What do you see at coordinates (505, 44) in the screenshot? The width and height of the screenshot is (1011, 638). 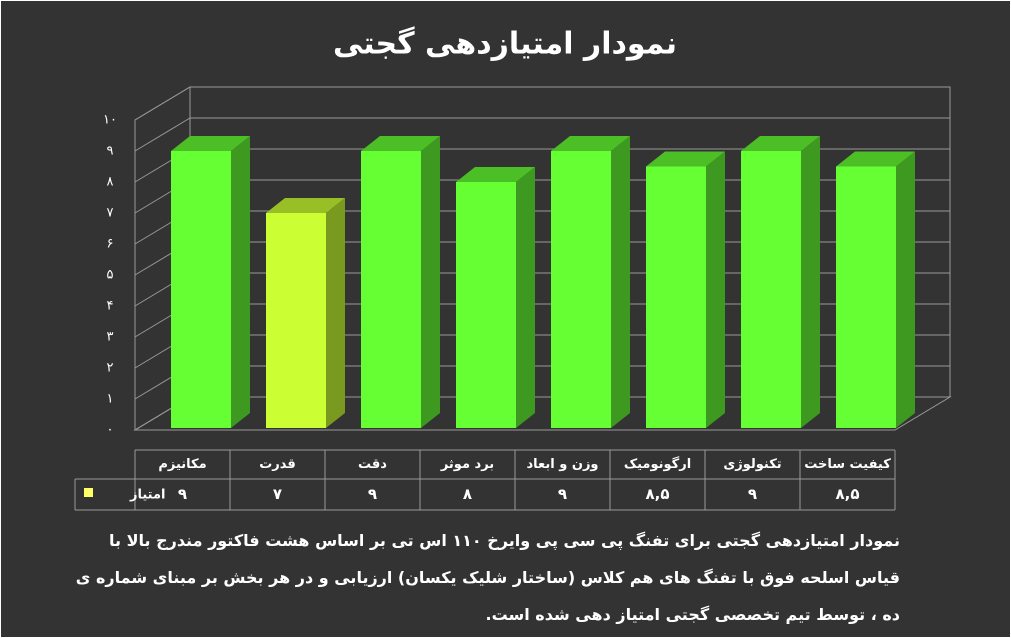 I see `chart-title: نمودار امتیازدهی گجتی` at bounding box center [505, 44].